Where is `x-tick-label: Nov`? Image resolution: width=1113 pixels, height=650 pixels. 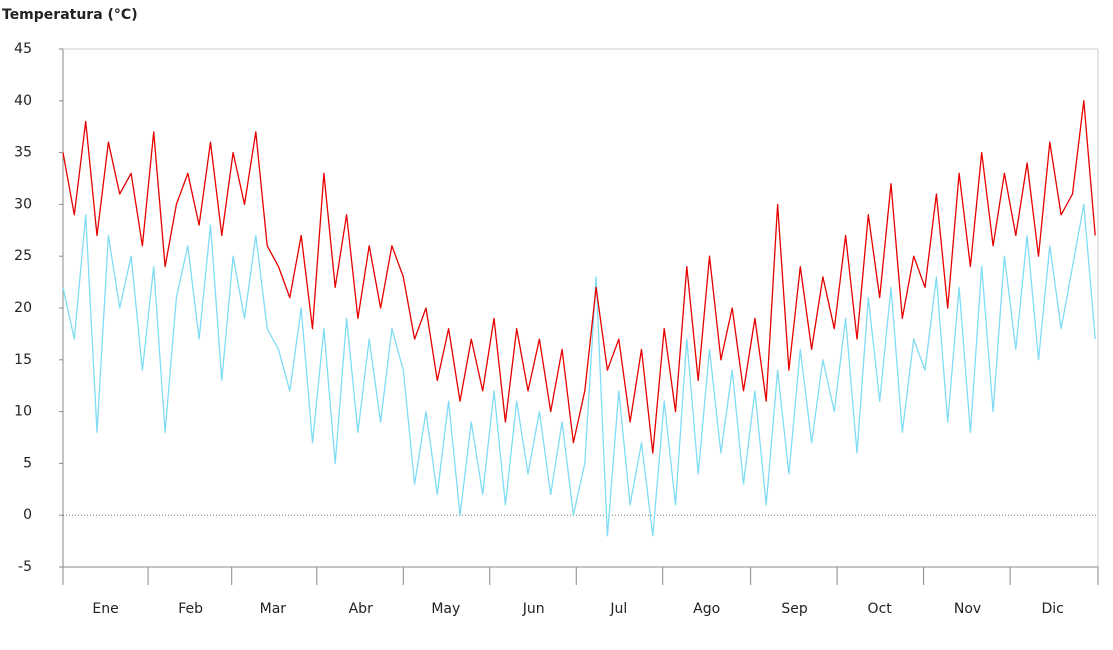 x-tick-label: Nov is located at coordinates (967, 609).